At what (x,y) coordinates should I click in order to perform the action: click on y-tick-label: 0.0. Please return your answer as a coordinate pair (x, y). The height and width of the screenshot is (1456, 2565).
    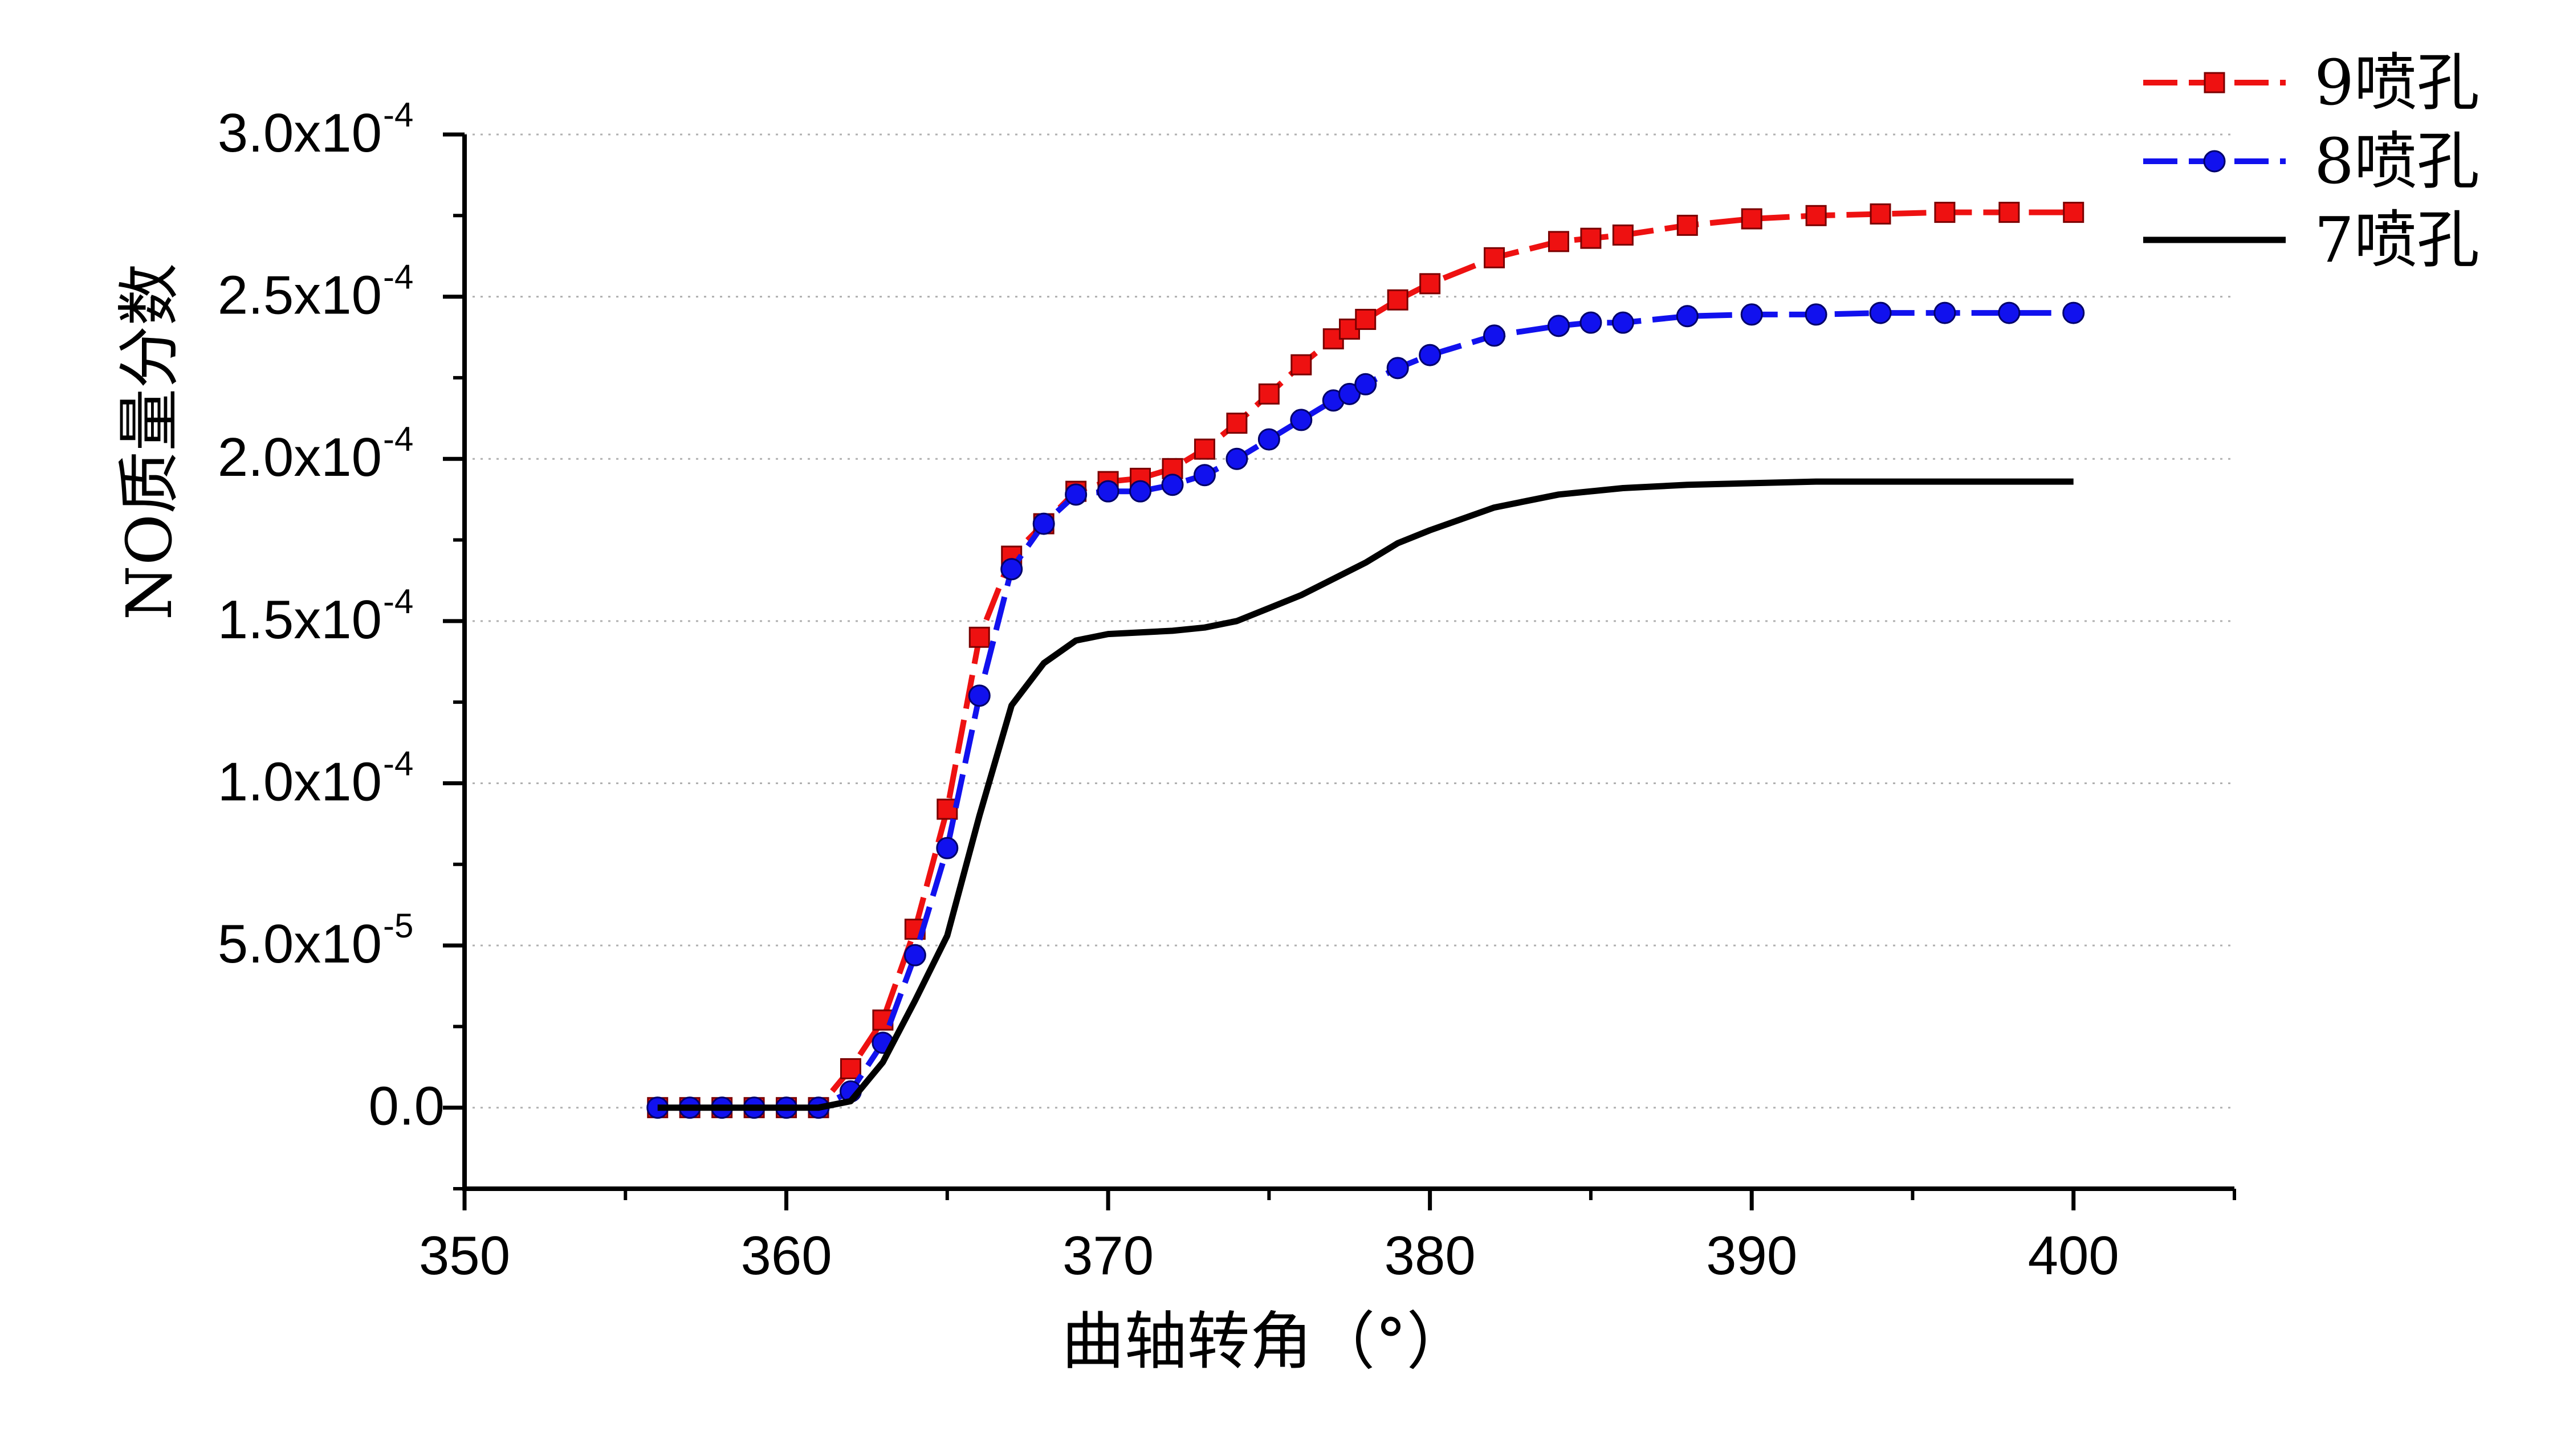
    Looking at the image, I should click on (407, 1106).